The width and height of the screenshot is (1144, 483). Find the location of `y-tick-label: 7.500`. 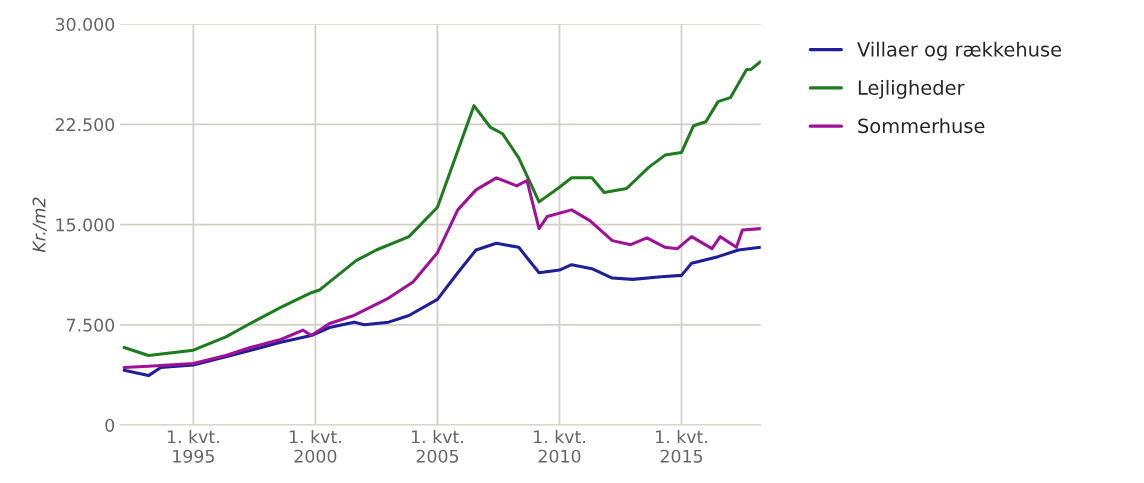

y-tick-label: 7.500 is located at coordinates (90, 325).